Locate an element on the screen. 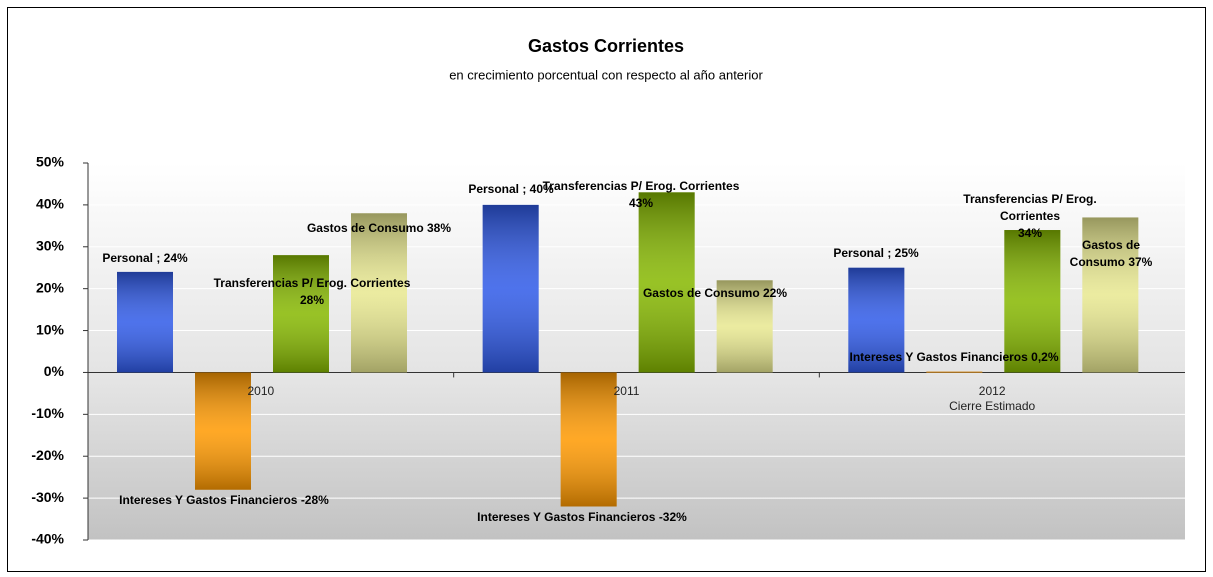 This screenshot has height=577, width=1213. data-label: Intereses Y Gastos Financieros -32% is located at coordinates (582, 517).